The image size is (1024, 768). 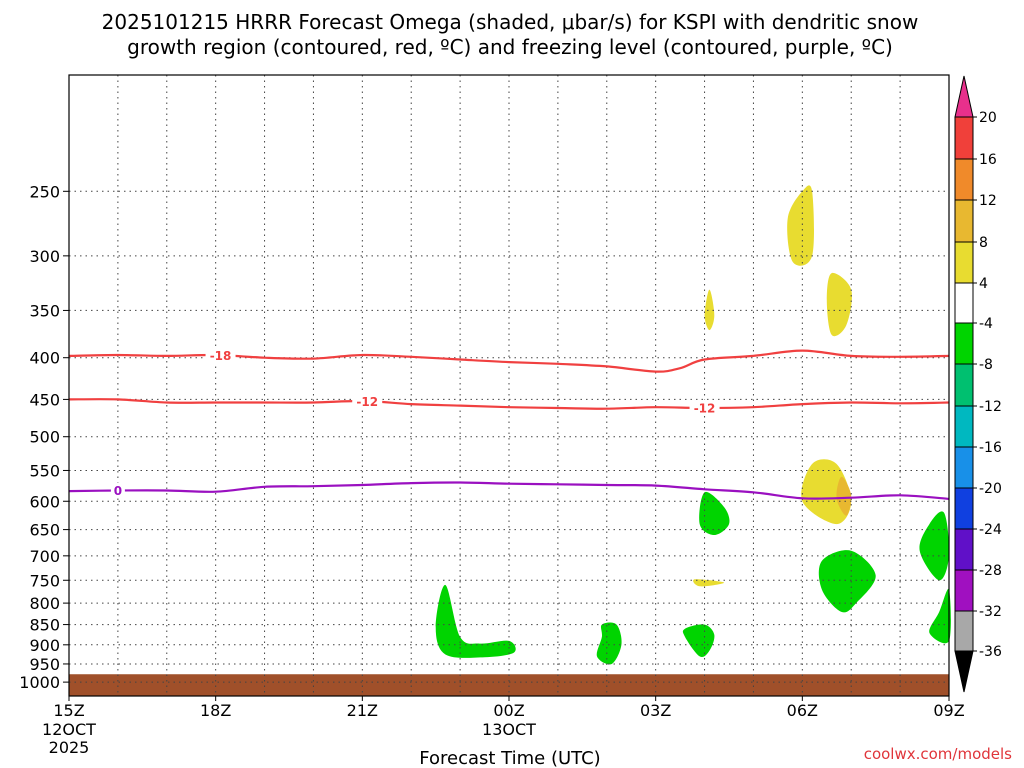 What do you see at coordinates (69, 729) in the screenshot?
I see `date-label-12OCT: 12OCT` at bounding box center [69, 729].